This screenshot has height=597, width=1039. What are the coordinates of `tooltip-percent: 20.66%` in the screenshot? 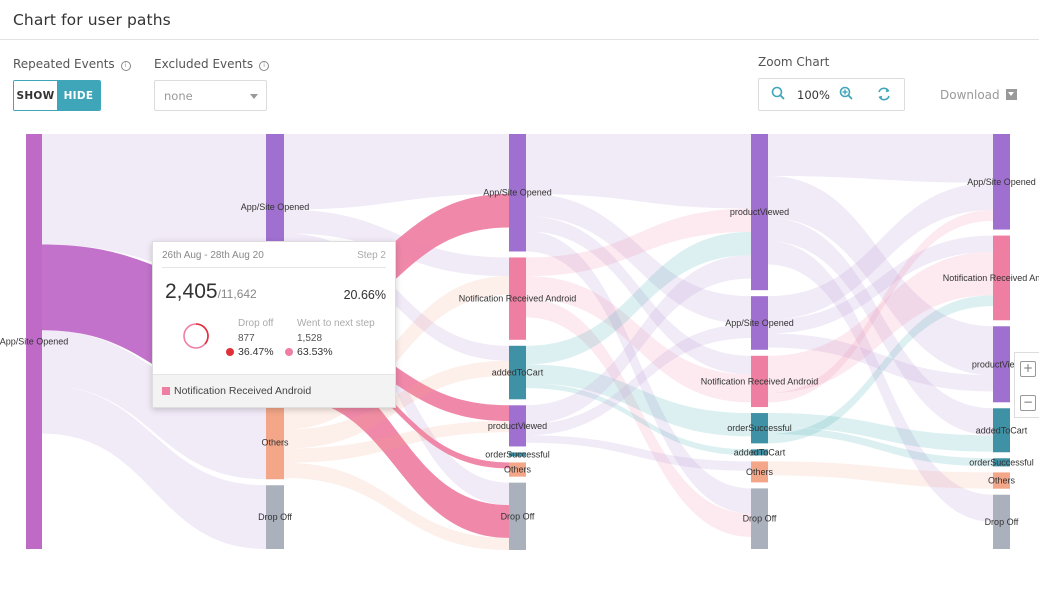 It's located at (364, 295).